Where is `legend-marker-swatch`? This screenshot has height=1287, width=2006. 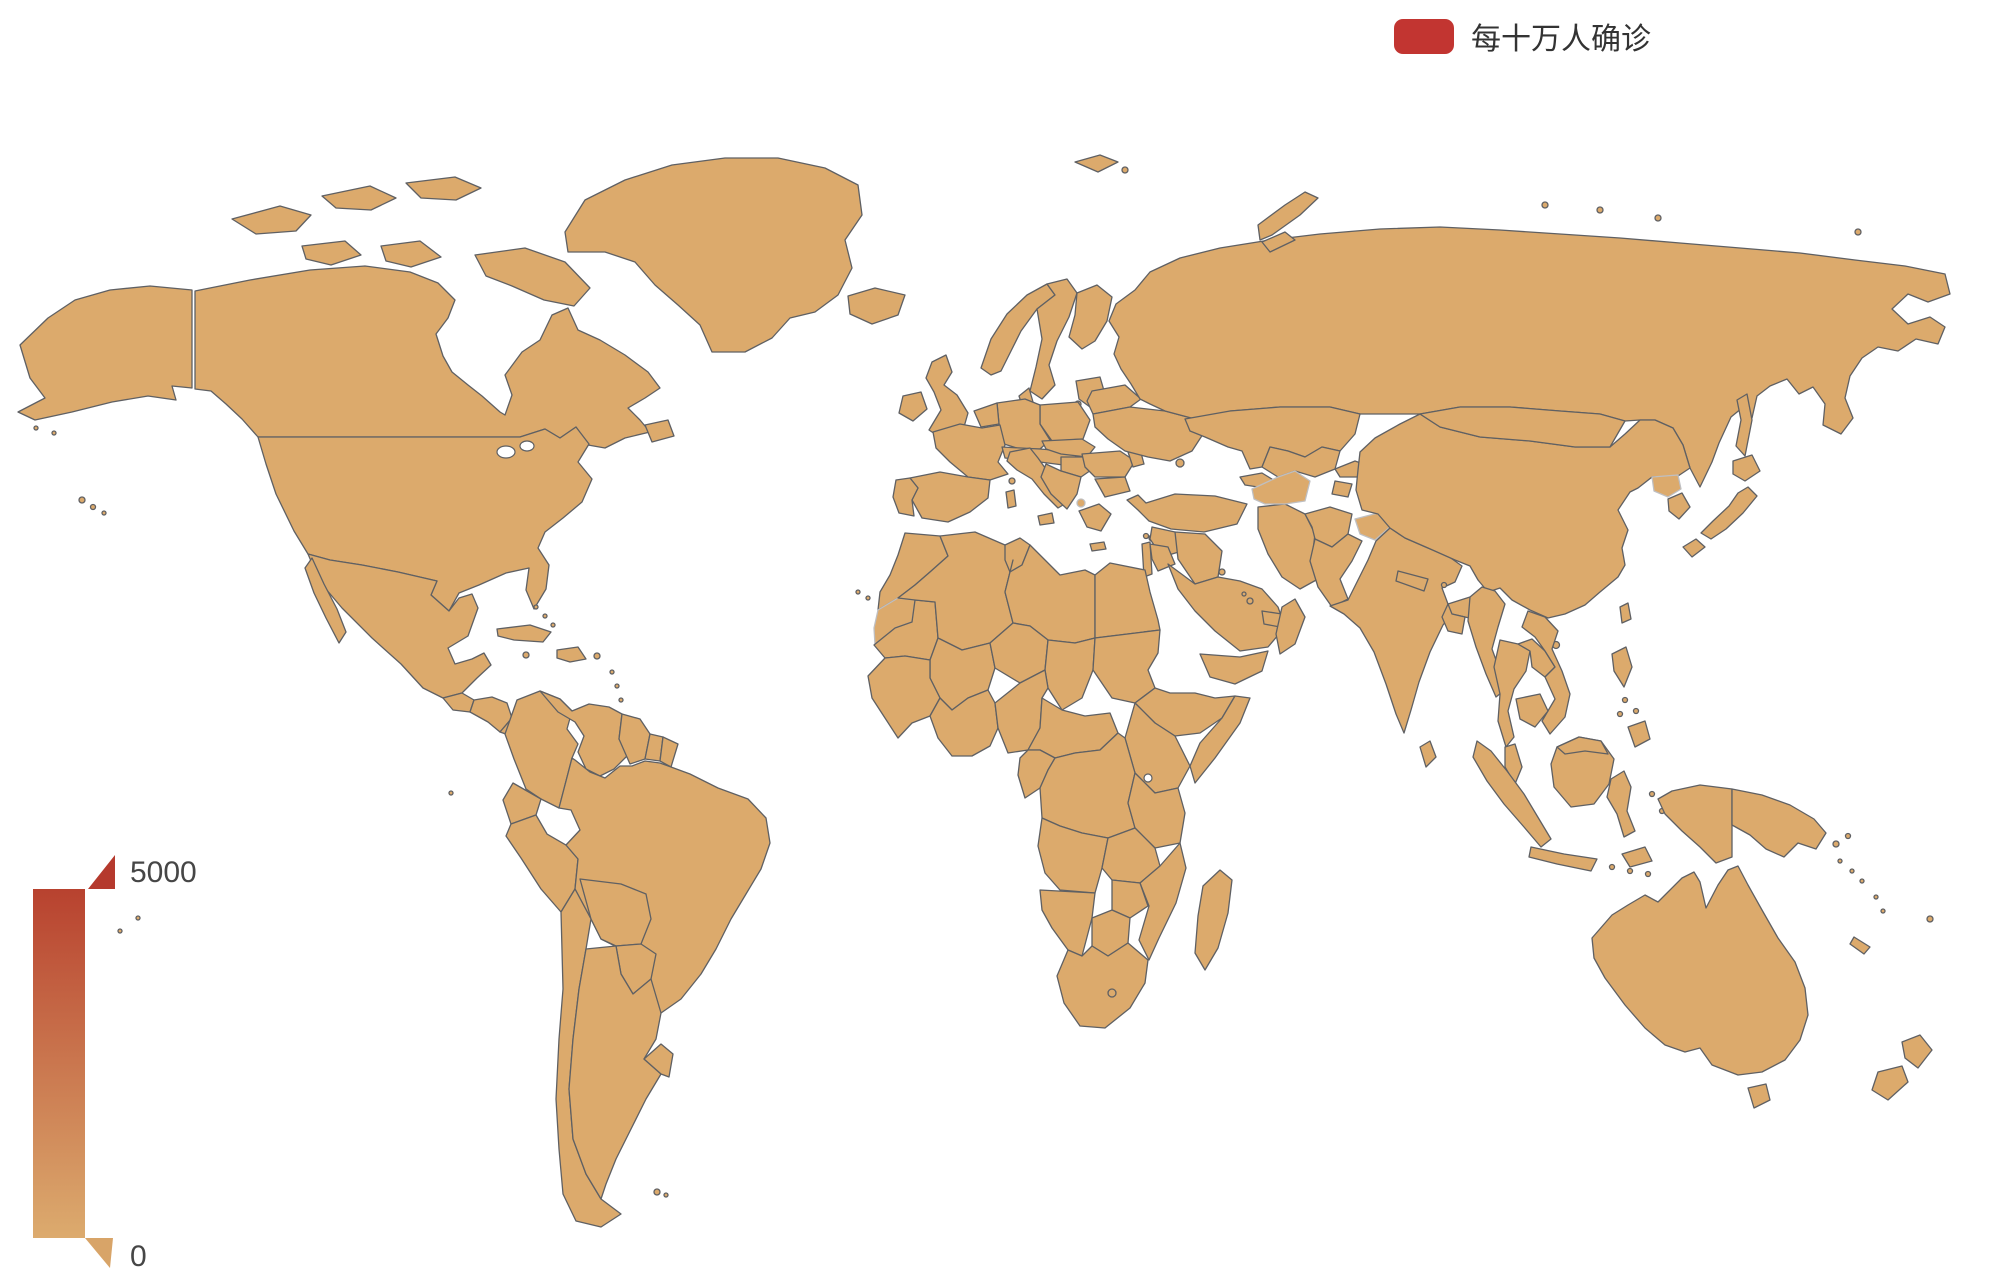
legend-marker-swatch is located at coordinates (1424, 36).